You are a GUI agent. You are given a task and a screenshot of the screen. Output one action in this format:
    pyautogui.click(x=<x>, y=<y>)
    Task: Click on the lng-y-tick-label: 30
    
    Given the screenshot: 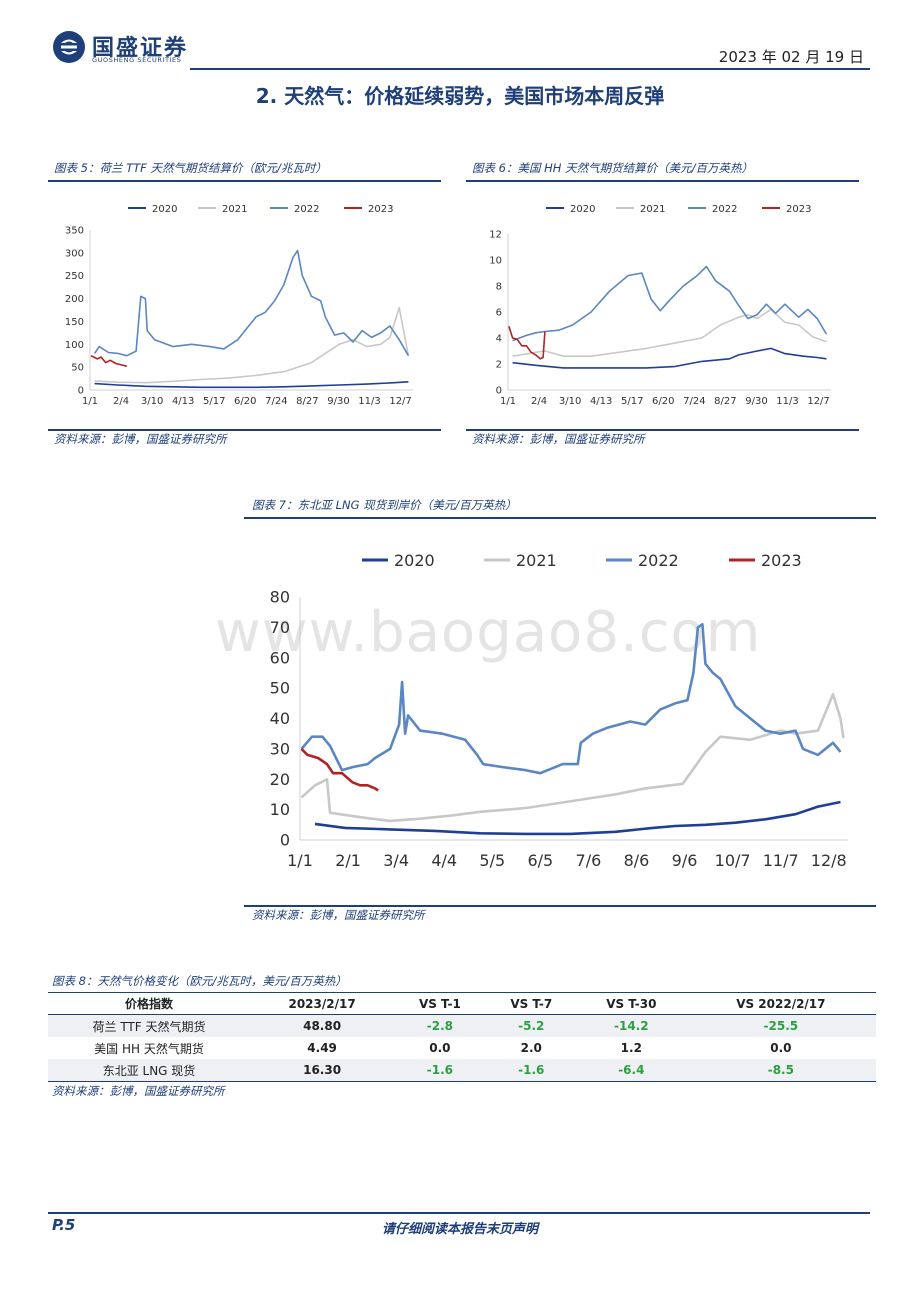 What is the action you would take?
    pyautogui.click(x=280, y=748)
    